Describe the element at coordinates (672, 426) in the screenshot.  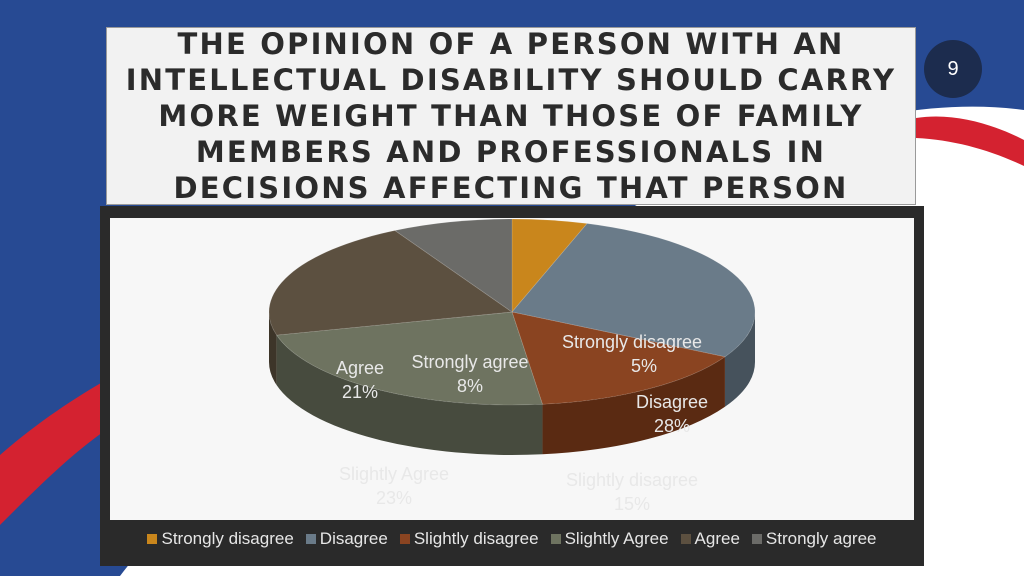
I see `slice-value-disagree: 28%` at that location.